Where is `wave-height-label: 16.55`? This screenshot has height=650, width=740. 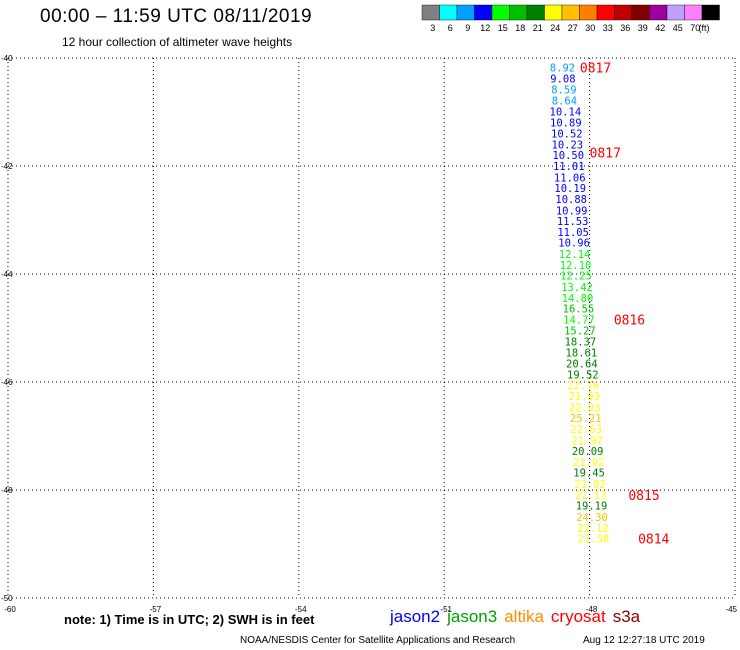
wave-height-label: 16.55 is located at coordinates (579, 310).